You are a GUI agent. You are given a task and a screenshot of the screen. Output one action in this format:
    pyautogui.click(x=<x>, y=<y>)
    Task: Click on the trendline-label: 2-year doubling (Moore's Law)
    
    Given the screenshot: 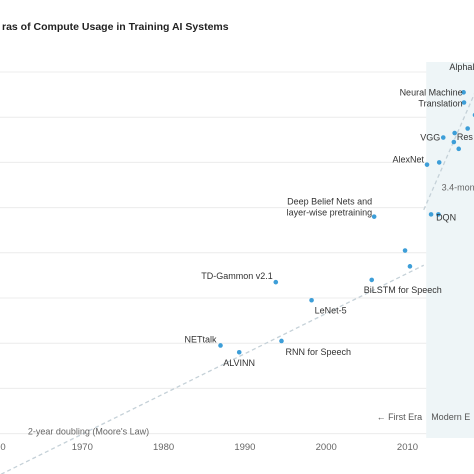 What is the action you would take?
    pyautogui.click(x=88, y=431)
    